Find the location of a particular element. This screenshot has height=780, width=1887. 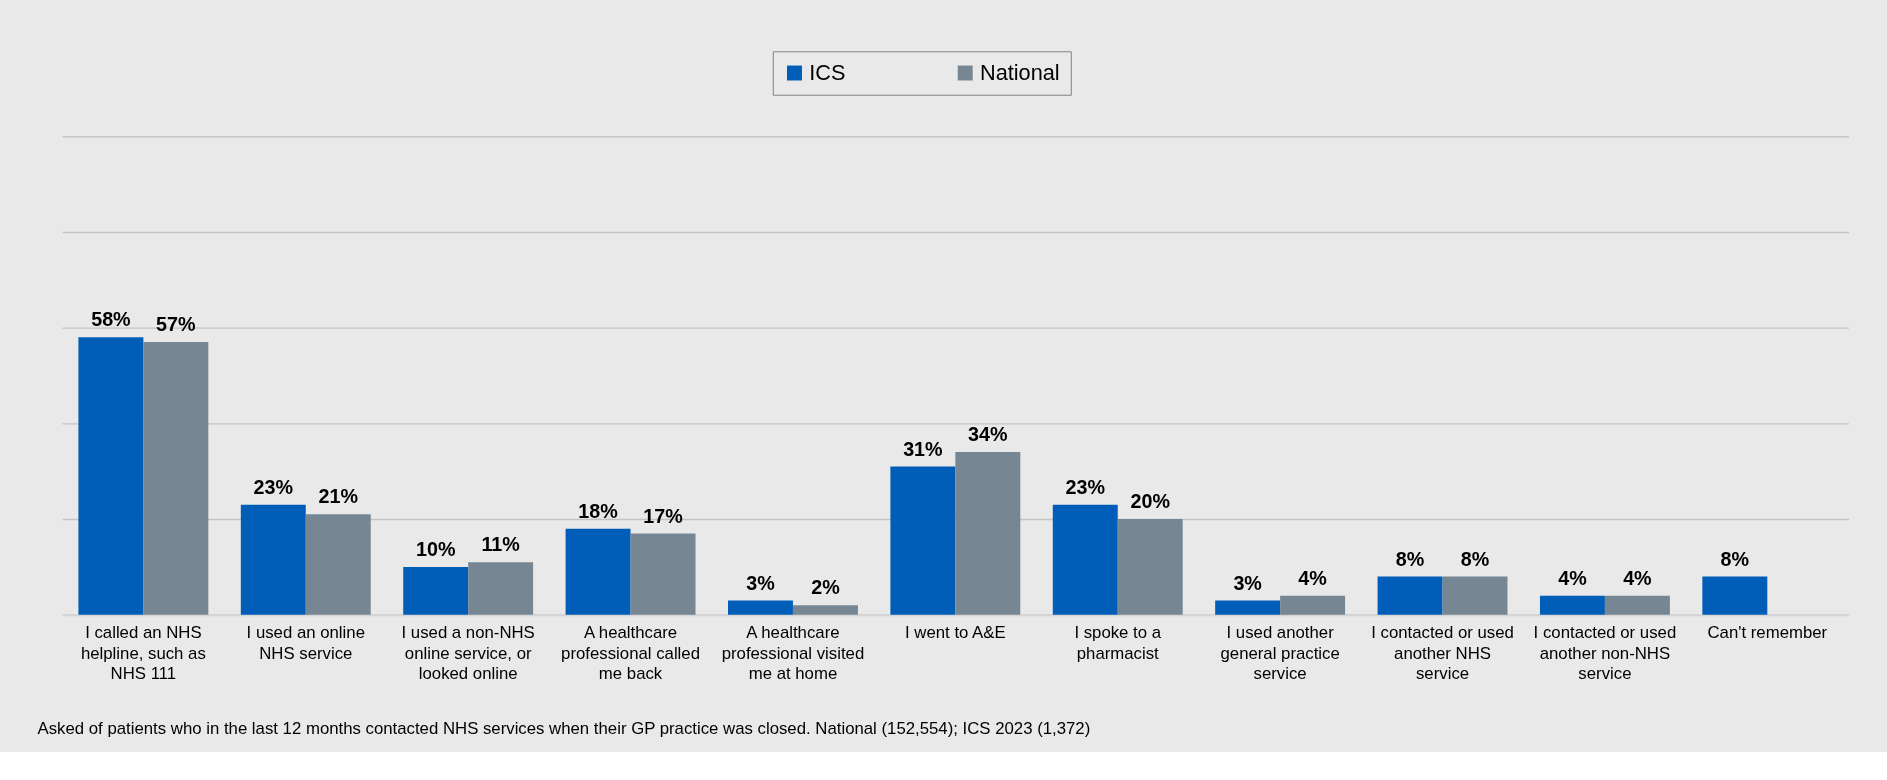

data-label: 2% is located at coordinates (826, 587).